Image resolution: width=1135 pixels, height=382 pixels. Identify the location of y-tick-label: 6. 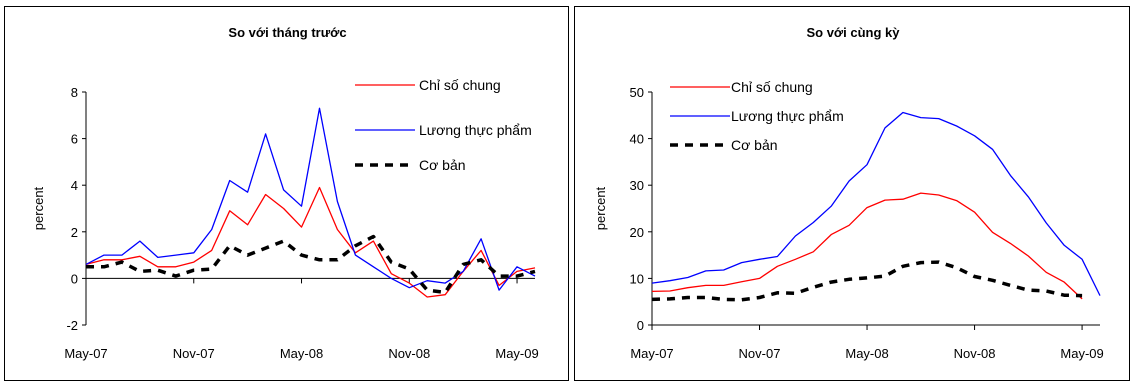
(74, 139).